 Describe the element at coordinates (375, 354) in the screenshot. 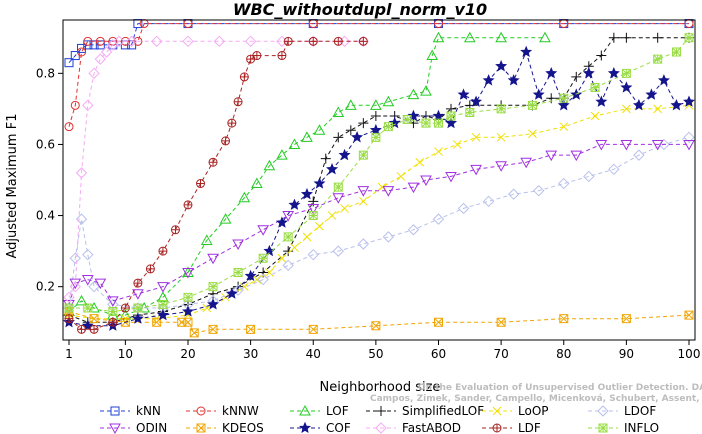

I see `x-tick-label-50: 50` at that location.